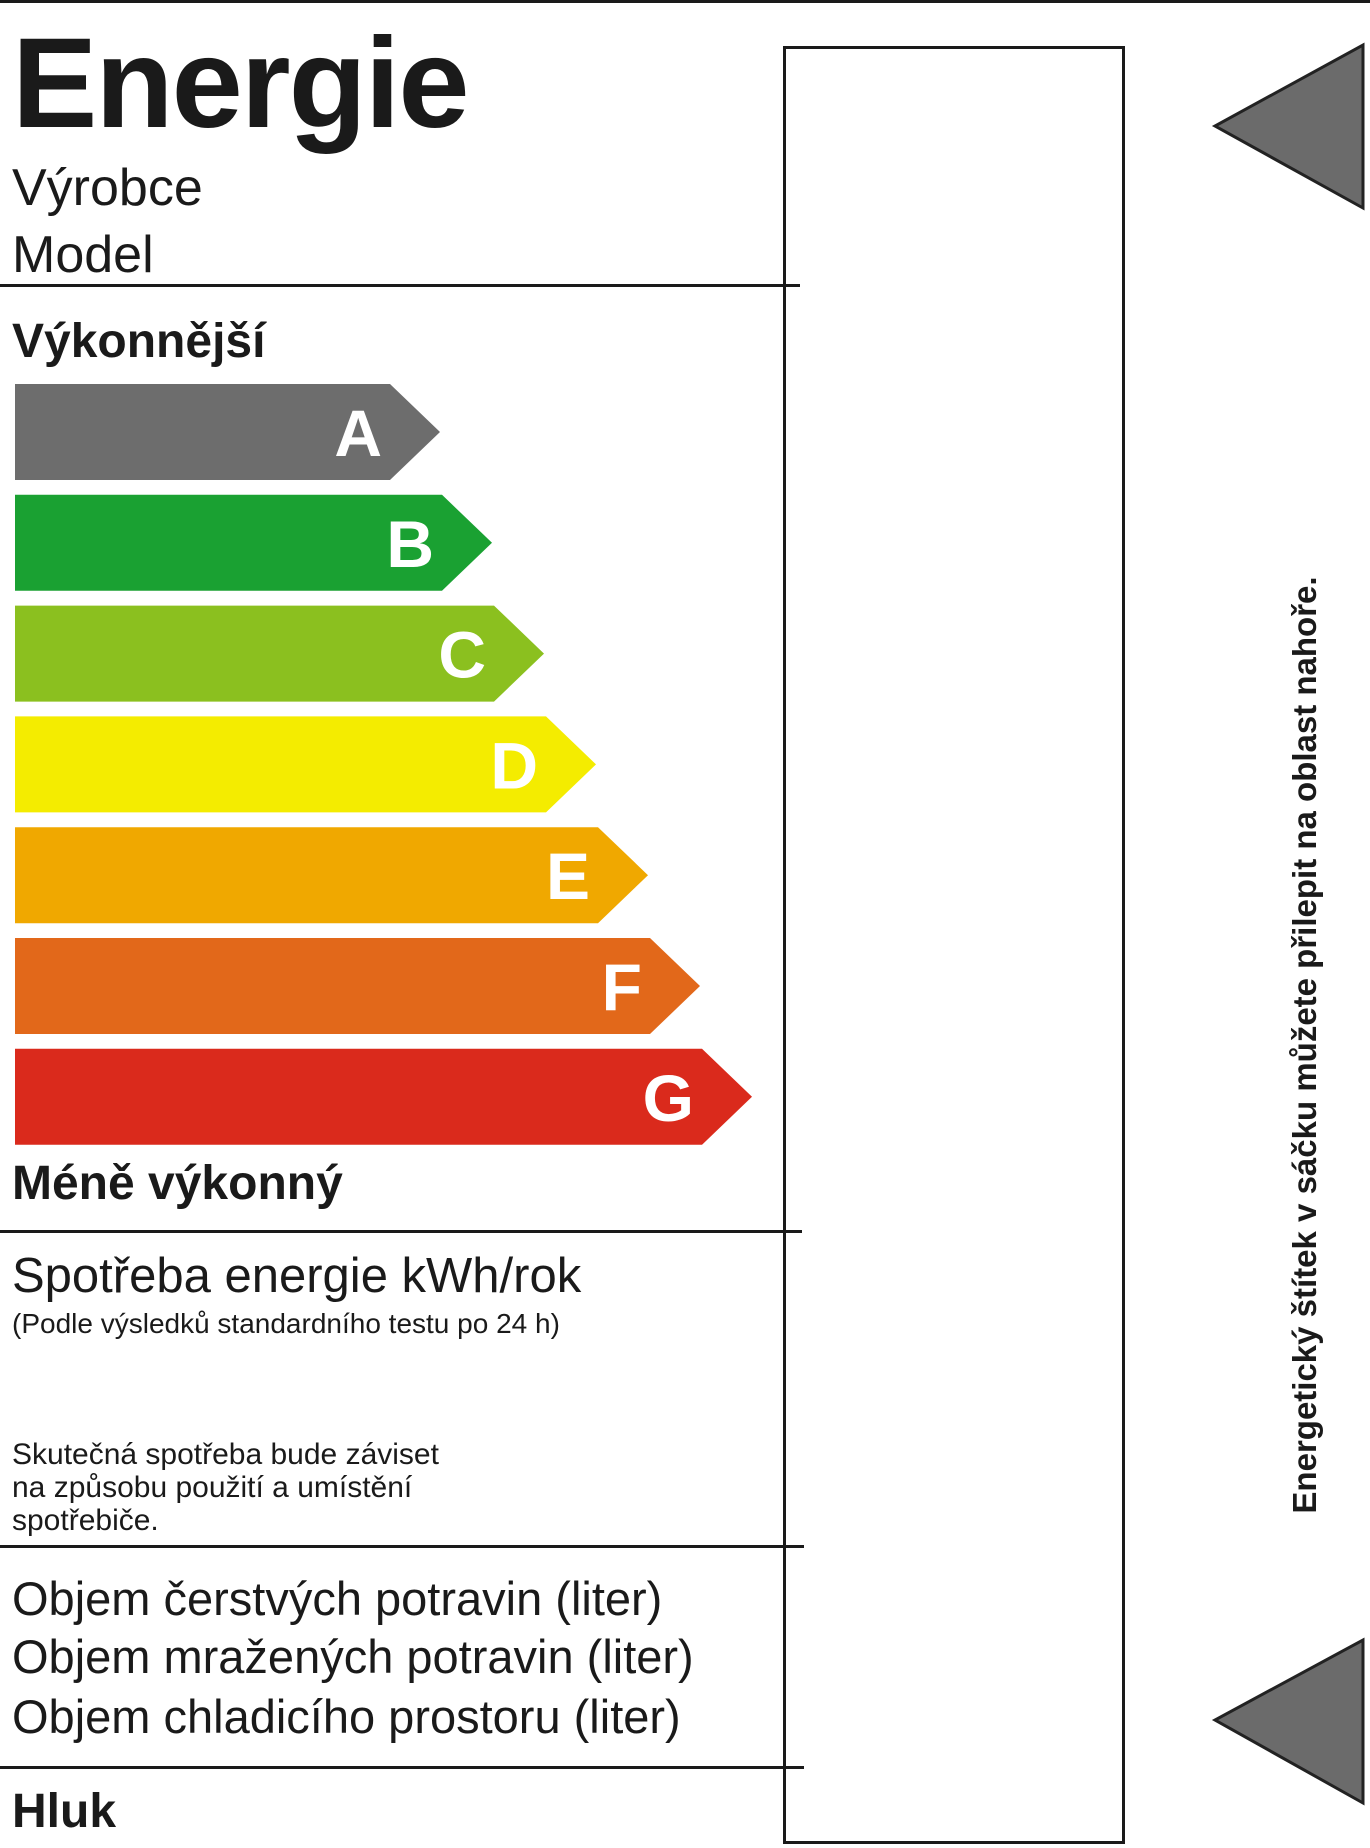 The height and width of the screenshot is (1848, 1370). Describe the element at coordinates (358, 433) in the screenshot. I see `energy-class-letter: A` at that location.